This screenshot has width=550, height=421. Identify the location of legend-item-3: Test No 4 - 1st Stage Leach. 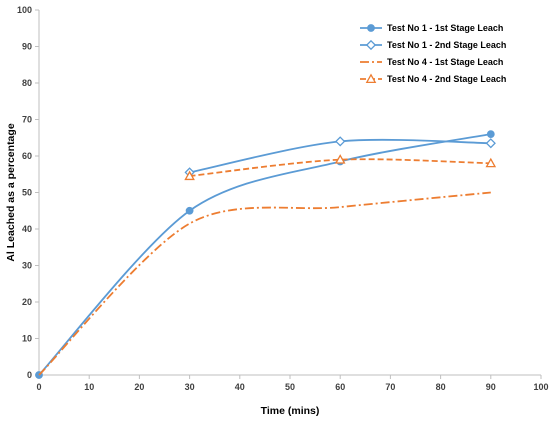
(431, 62).